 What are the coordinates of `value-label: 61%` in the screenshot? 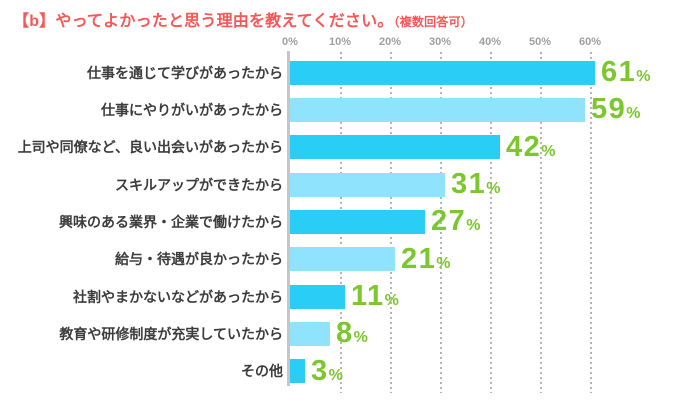 It's located at (626, 72).